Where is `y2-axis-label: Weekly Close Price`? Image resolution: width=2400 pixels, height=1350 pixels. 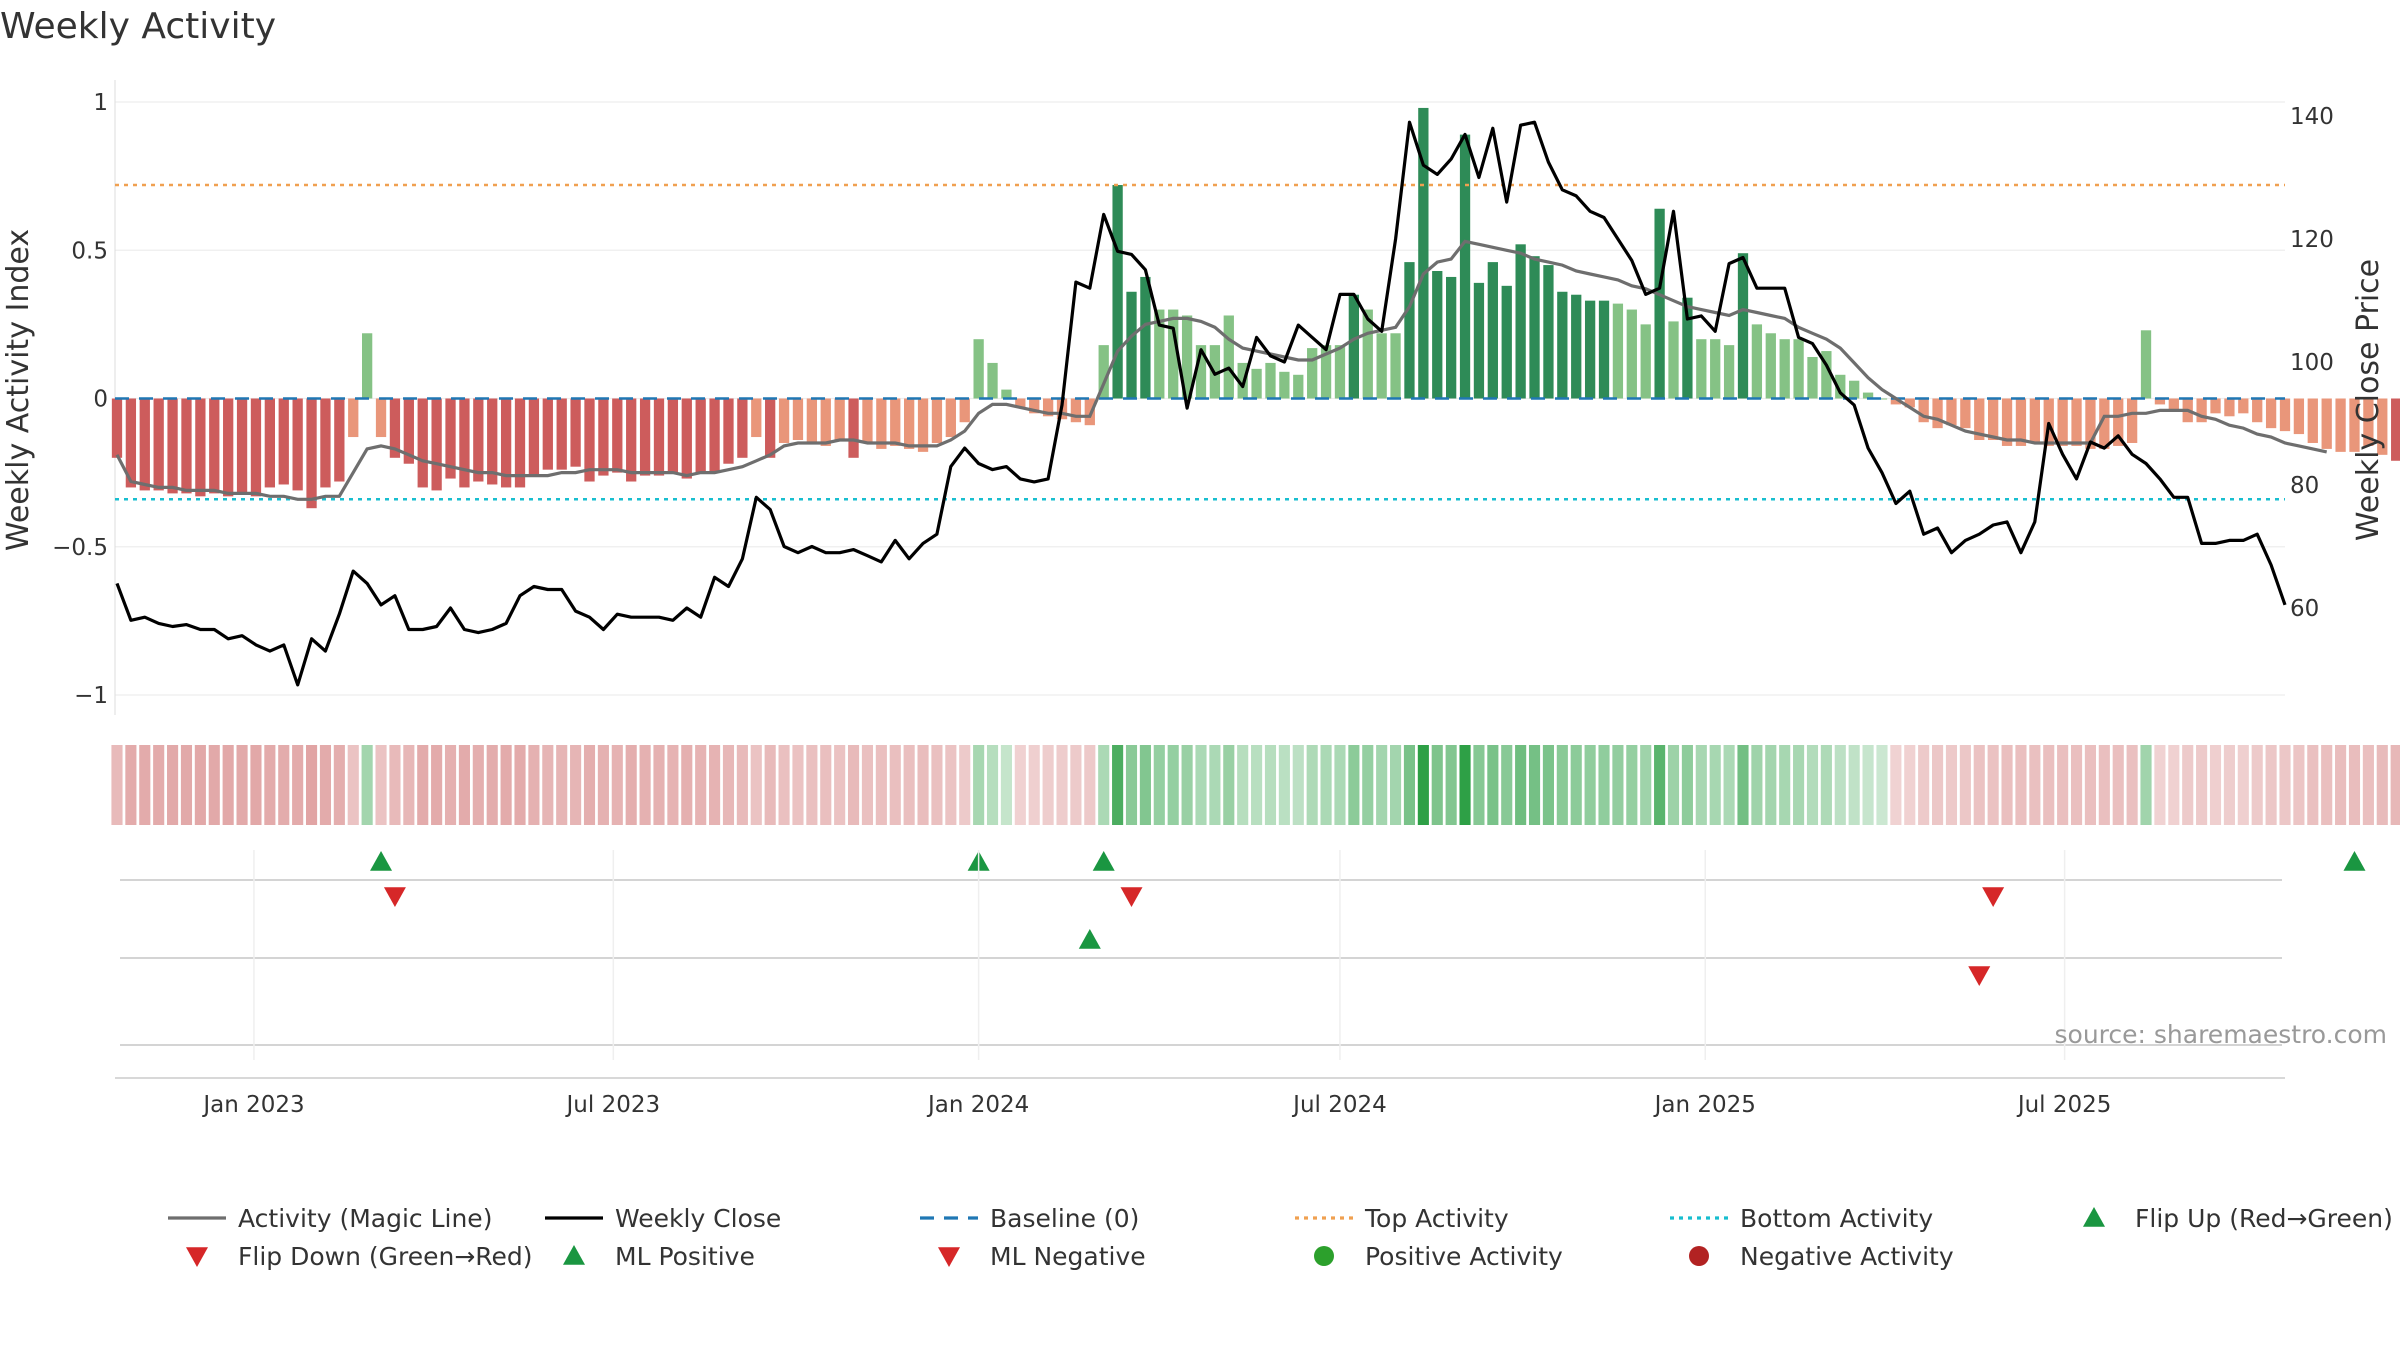 y2-axis-label: Weekly Close Price is located at coordinates (2368, 400).